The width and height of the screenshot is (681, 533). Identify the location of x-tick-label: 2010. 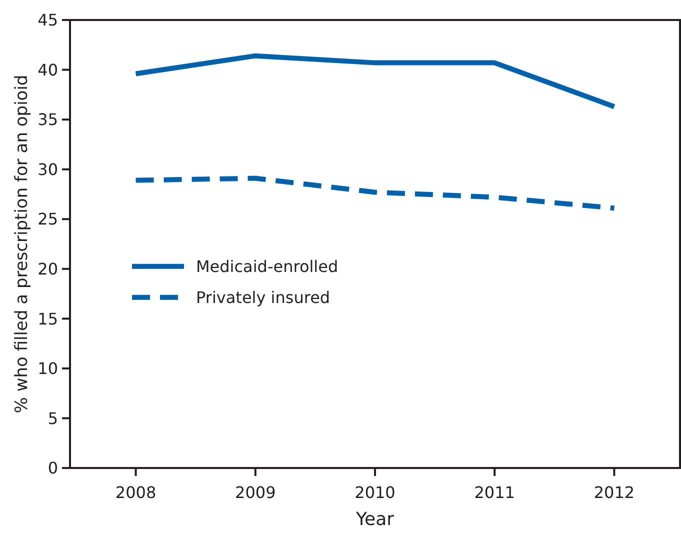
(375, 492).